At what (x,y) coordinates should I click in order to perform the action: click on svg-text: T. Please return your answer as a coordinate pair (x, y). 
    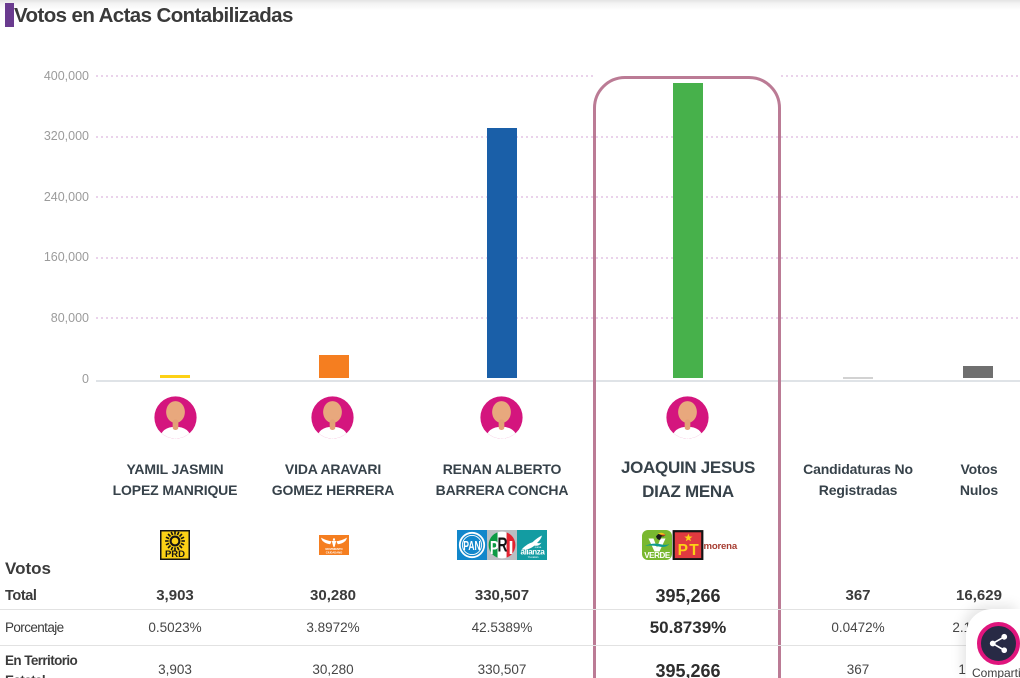
    Looking at the image, I should click on (694, 550).